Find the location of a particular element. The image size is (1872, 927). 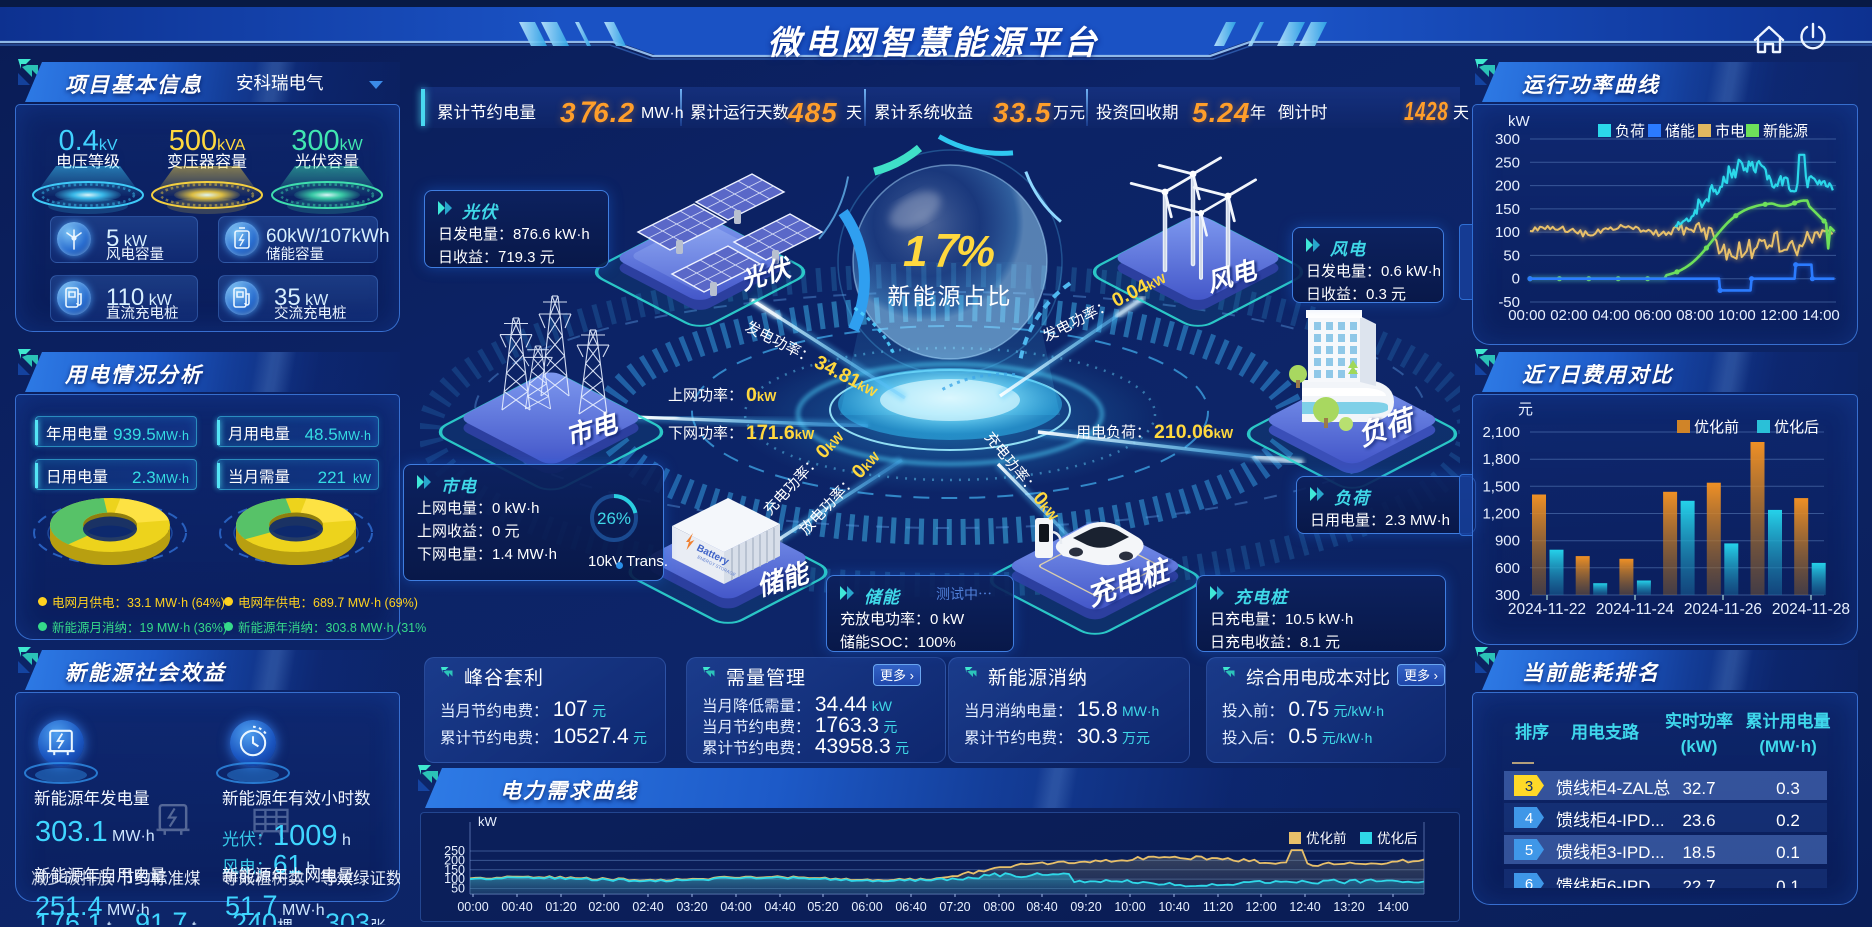

svg-text: 600 is located at coordinates (1507, 567).